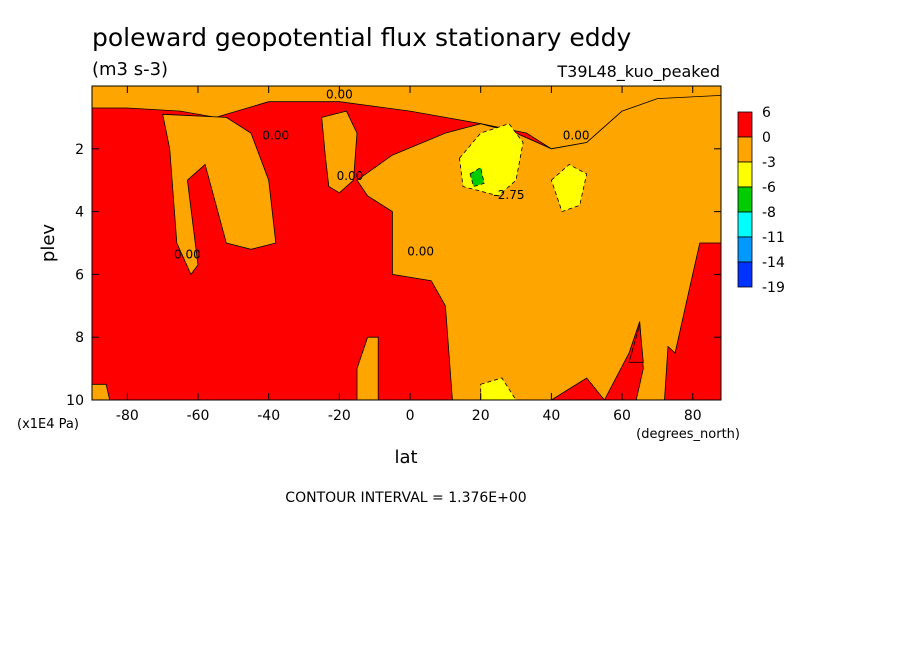  What do you see at coordinates (498, 389) in the screenshot?
I see `region-yellow-surface` at bounding box center [498, 389].